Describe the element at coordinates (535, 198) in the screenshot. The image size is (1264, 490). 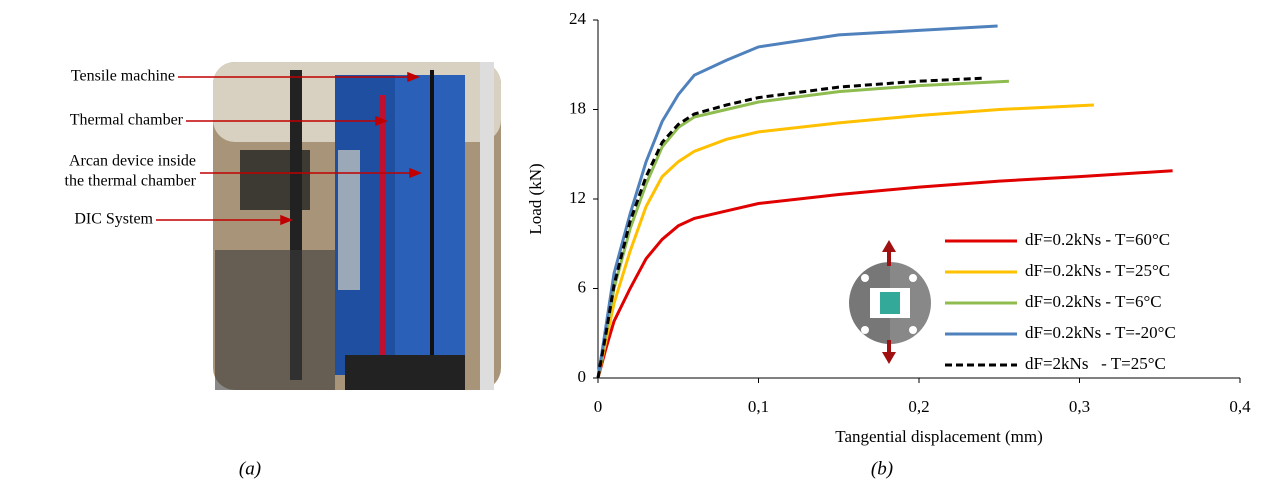
I see `y-axis-label: Load (kN)` at that location.